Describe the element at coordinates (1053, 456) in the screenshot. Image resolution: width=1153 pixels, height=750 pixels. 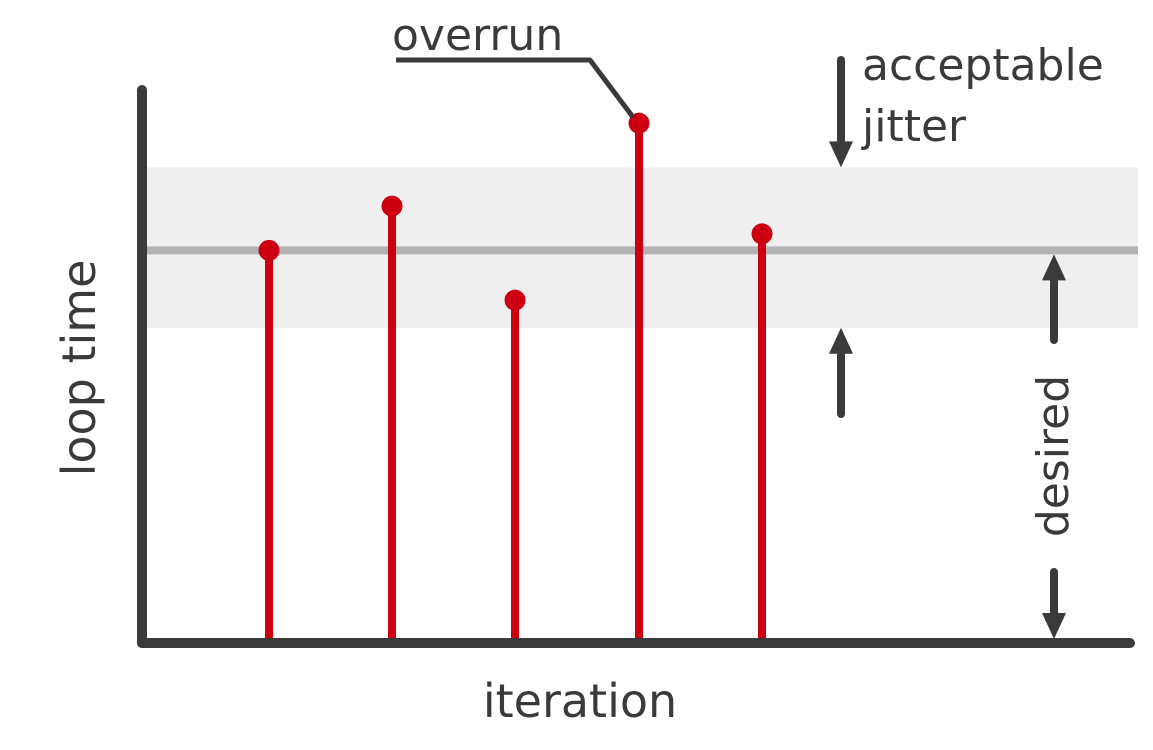
I see `desired-annotation: desired` at that location.